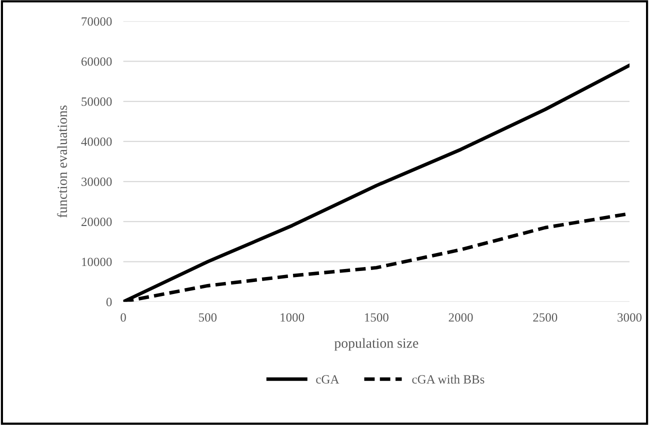  What do you see at coordinates (123, 317) in the screenshot?
I see `x-tick-label: 0` at bounding box center [123, 317].